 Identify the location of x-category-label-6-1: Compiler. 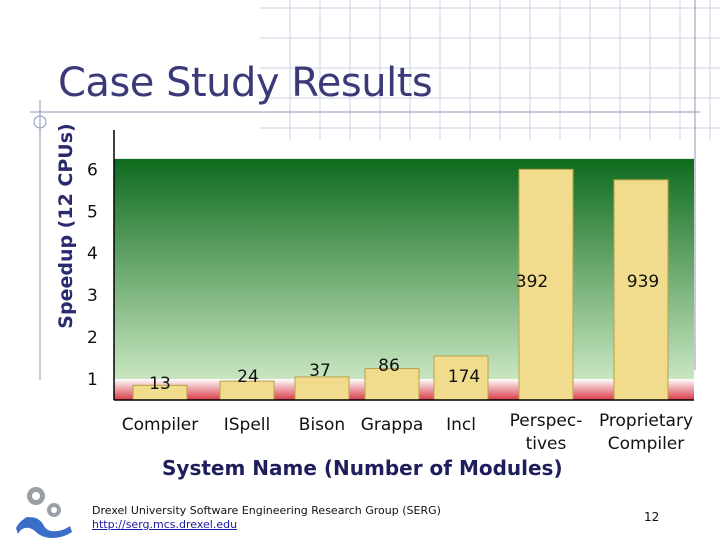
(646, 444).